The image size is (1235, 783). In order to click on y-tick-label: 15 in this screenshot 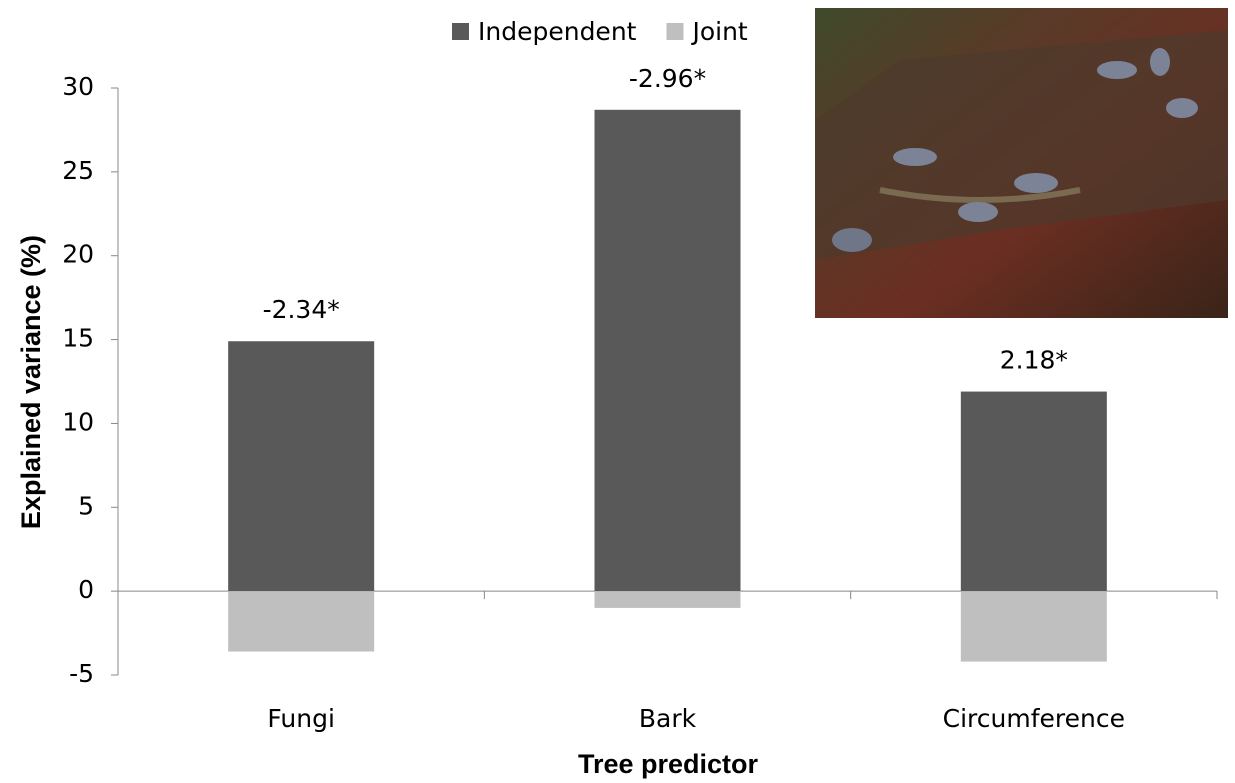, I will do `click(78, 338)`.